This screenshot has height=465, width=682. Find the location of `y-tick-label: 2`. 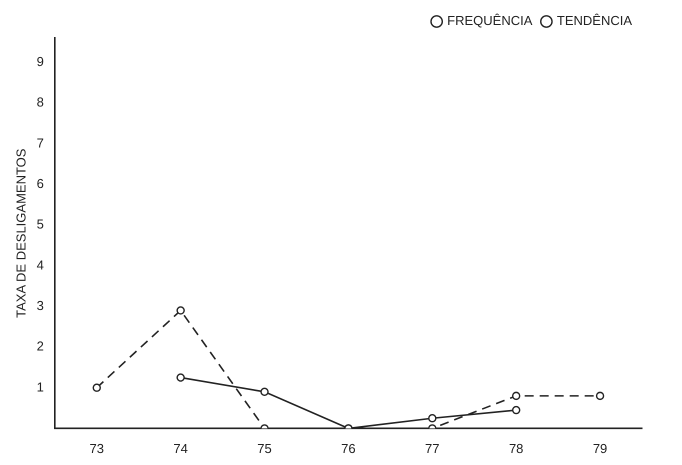

y-tick-label: 2 is located at coordinates (40, 346).